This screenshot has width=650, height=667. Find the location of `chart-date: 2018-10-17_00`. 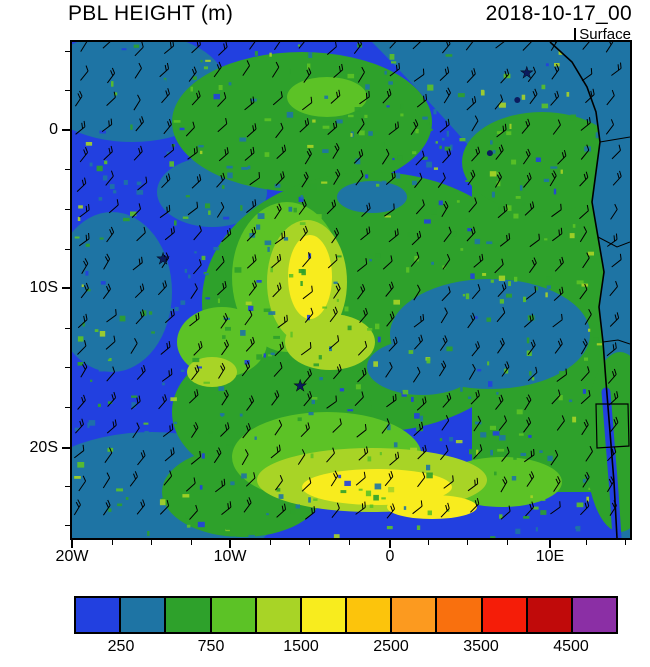

chart-date: 2018-10-17_00 is located at coordinates (558, 13).